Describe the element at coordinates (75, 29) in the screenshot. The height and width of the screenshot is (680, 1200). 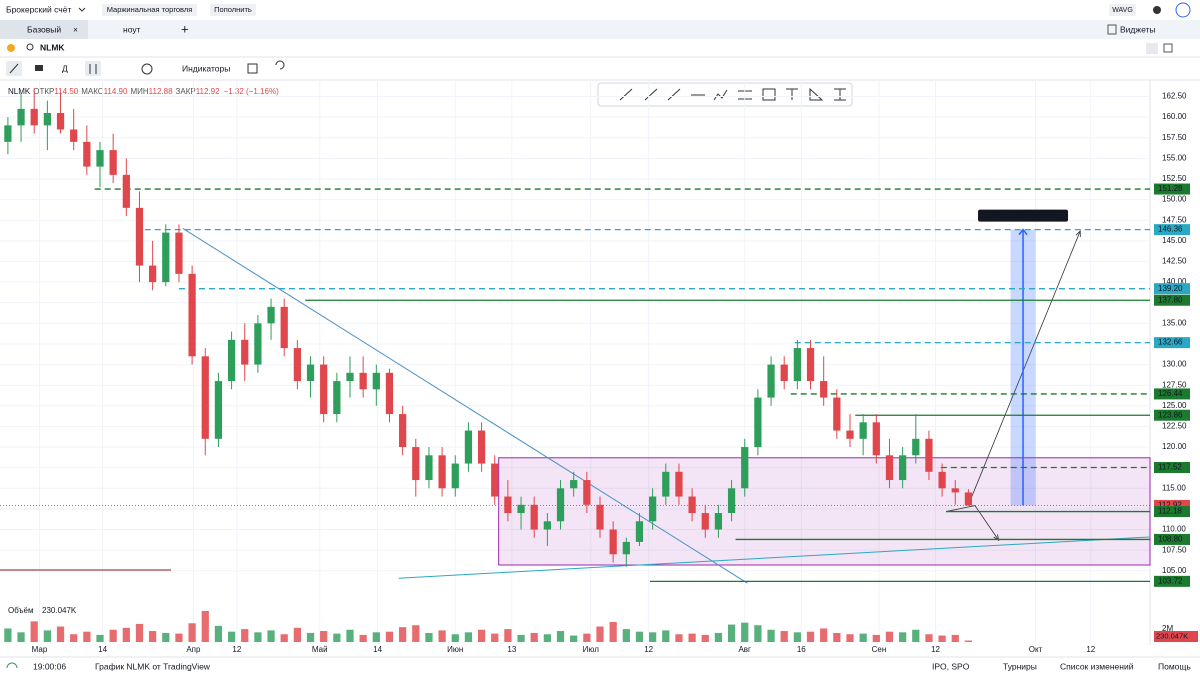
I see `tab-close: ×` at that location.